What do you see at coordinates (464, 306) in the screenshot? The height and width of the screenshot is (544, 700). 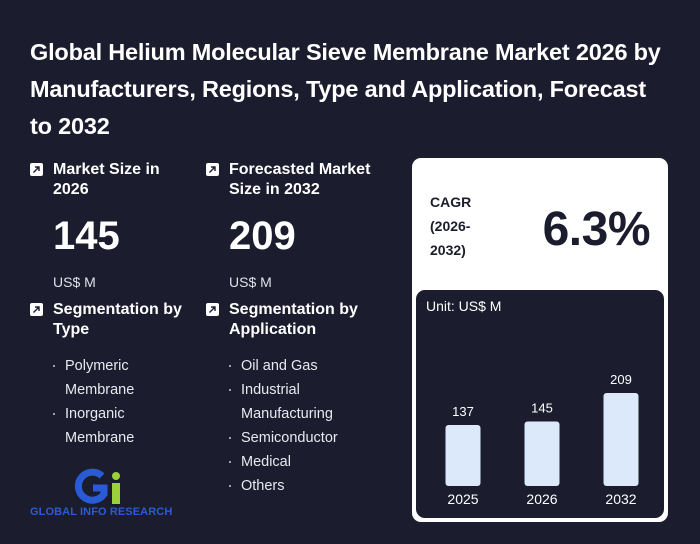 I see `chart-unit-label: Unit: US$ M` at bounding box center [464, 306].